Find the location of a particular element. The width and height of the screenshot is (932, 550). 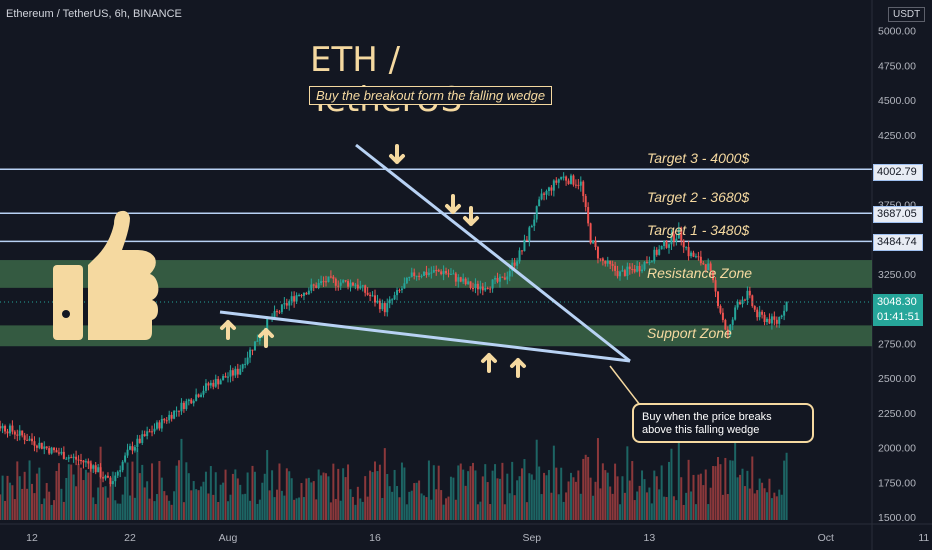

y-tick-10: 1750.00 is located at coordinates (897, 483).